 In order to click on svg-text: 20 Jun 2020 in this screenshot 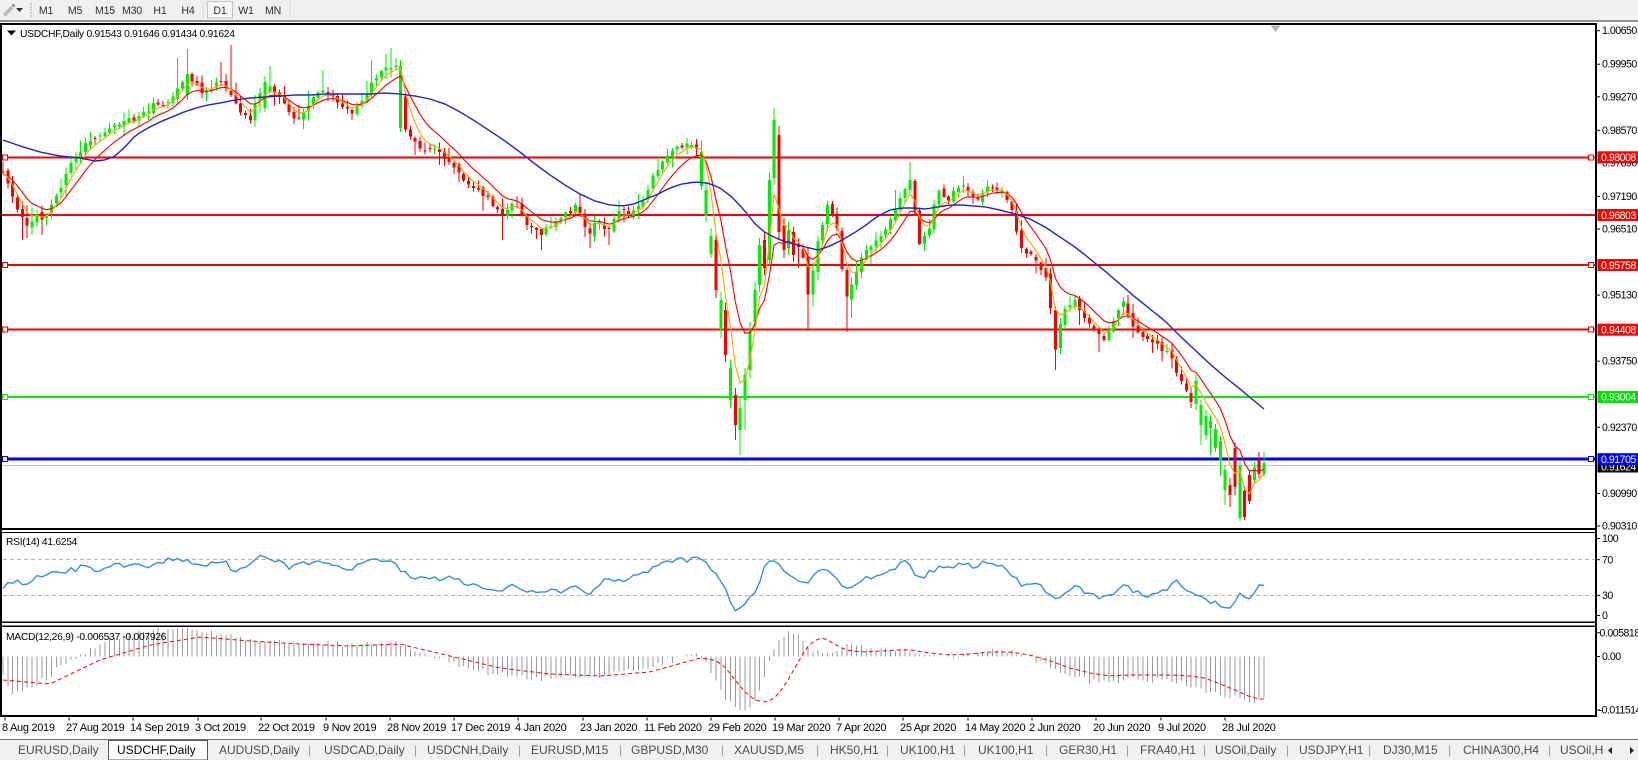, I will do `click(1121, 728)`.